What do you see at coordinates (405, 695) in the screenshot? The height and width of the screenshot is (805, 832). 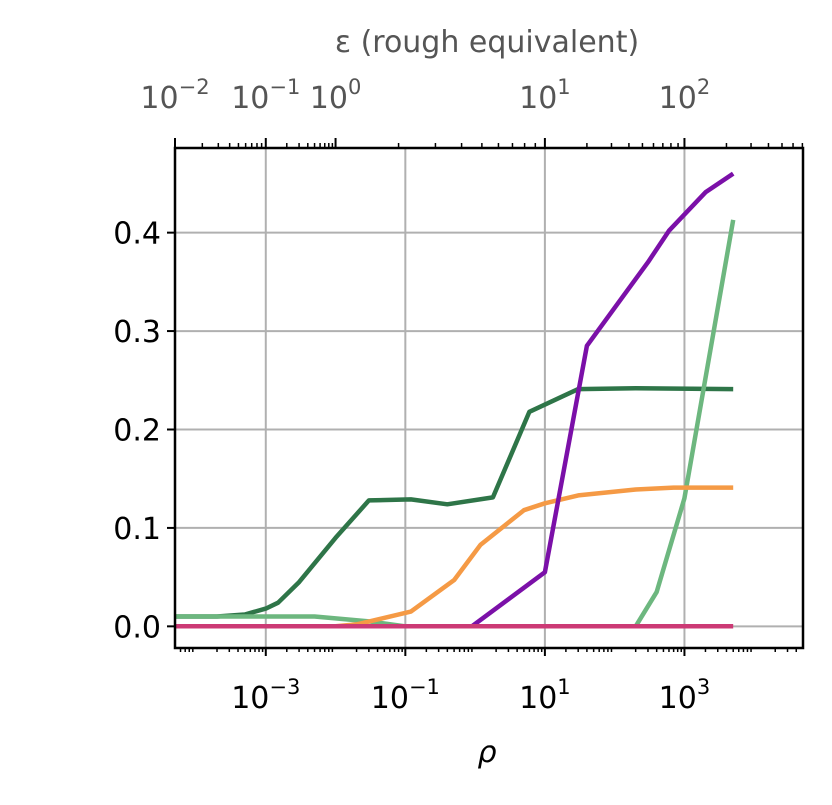 I see `x-tick-label: 10⁻¹` at bounding box center [405, 695].